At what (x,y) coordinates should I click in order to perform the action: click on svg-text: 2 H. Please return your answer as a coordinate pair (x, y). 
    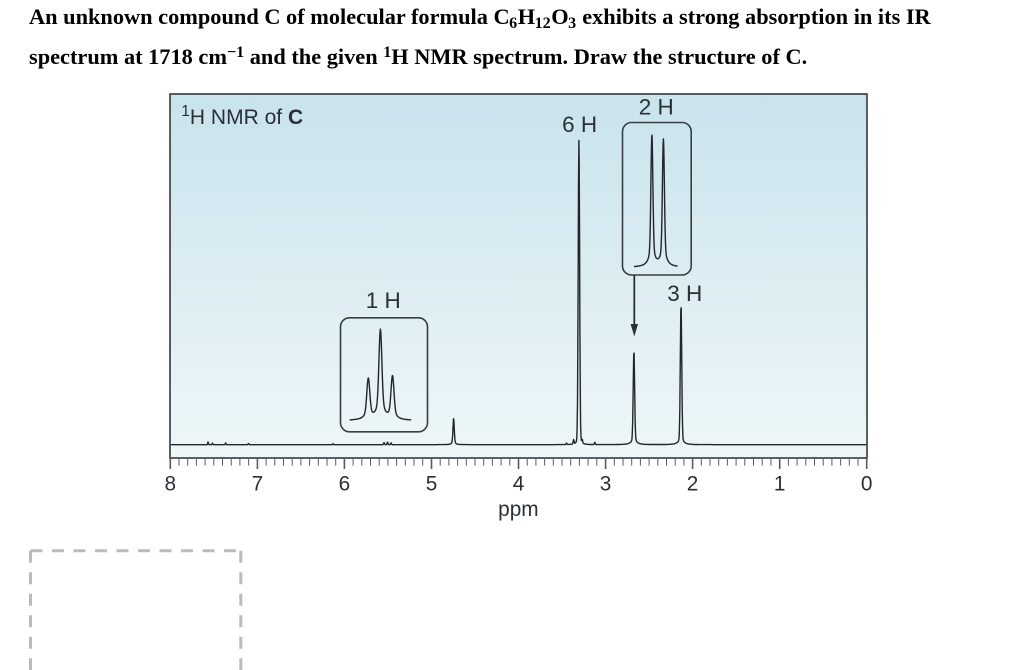
    Looking at the image, I should click on (656, 107).